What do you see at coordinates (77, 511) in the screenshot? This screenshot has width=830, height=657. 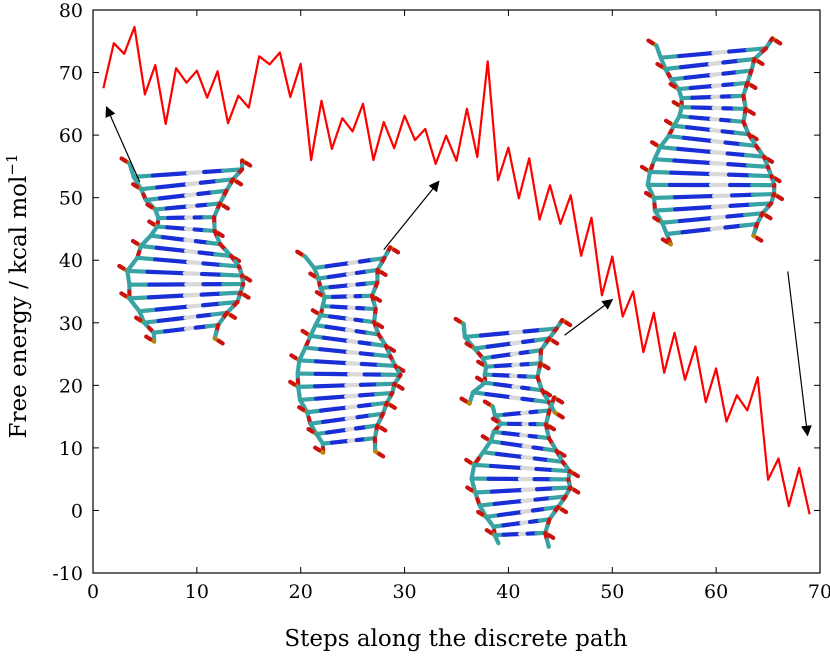 I see `y-tick-label: 0` at bounding box center [77, 511].